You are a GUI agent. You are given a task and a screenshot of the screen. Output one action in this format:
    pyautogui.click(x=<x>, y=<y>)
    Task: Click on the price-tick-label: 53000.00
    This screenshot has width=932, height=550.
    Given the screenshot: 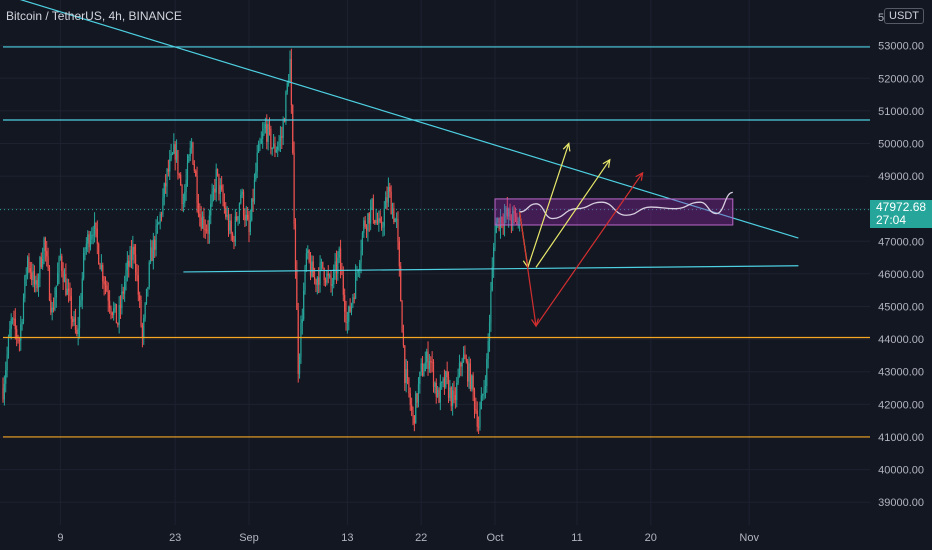 What is the action you would take?
    pyautogui.click(x=901, y=47)
    